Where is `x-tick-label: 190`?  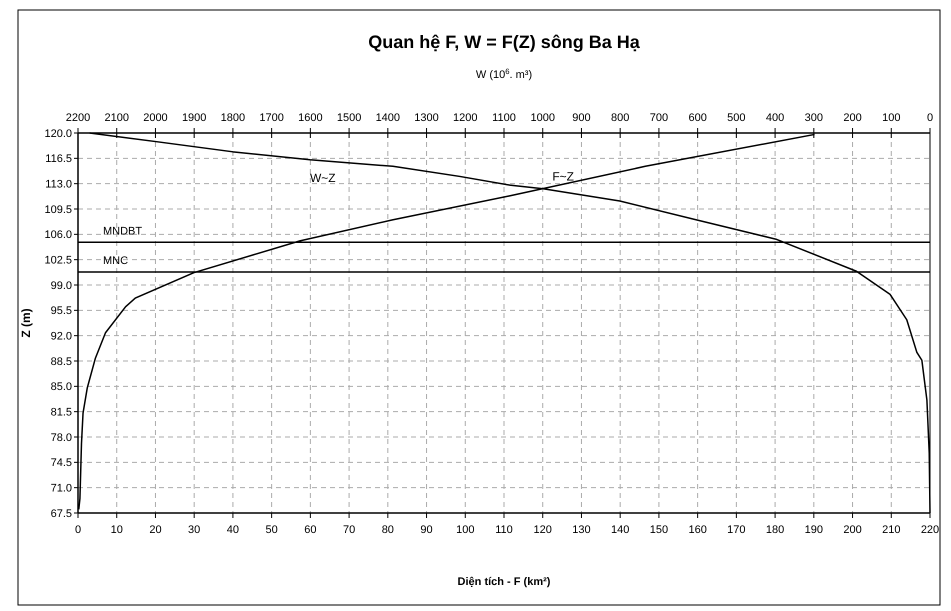
x-tick-label: 190 is located at coordinates (813, 530).